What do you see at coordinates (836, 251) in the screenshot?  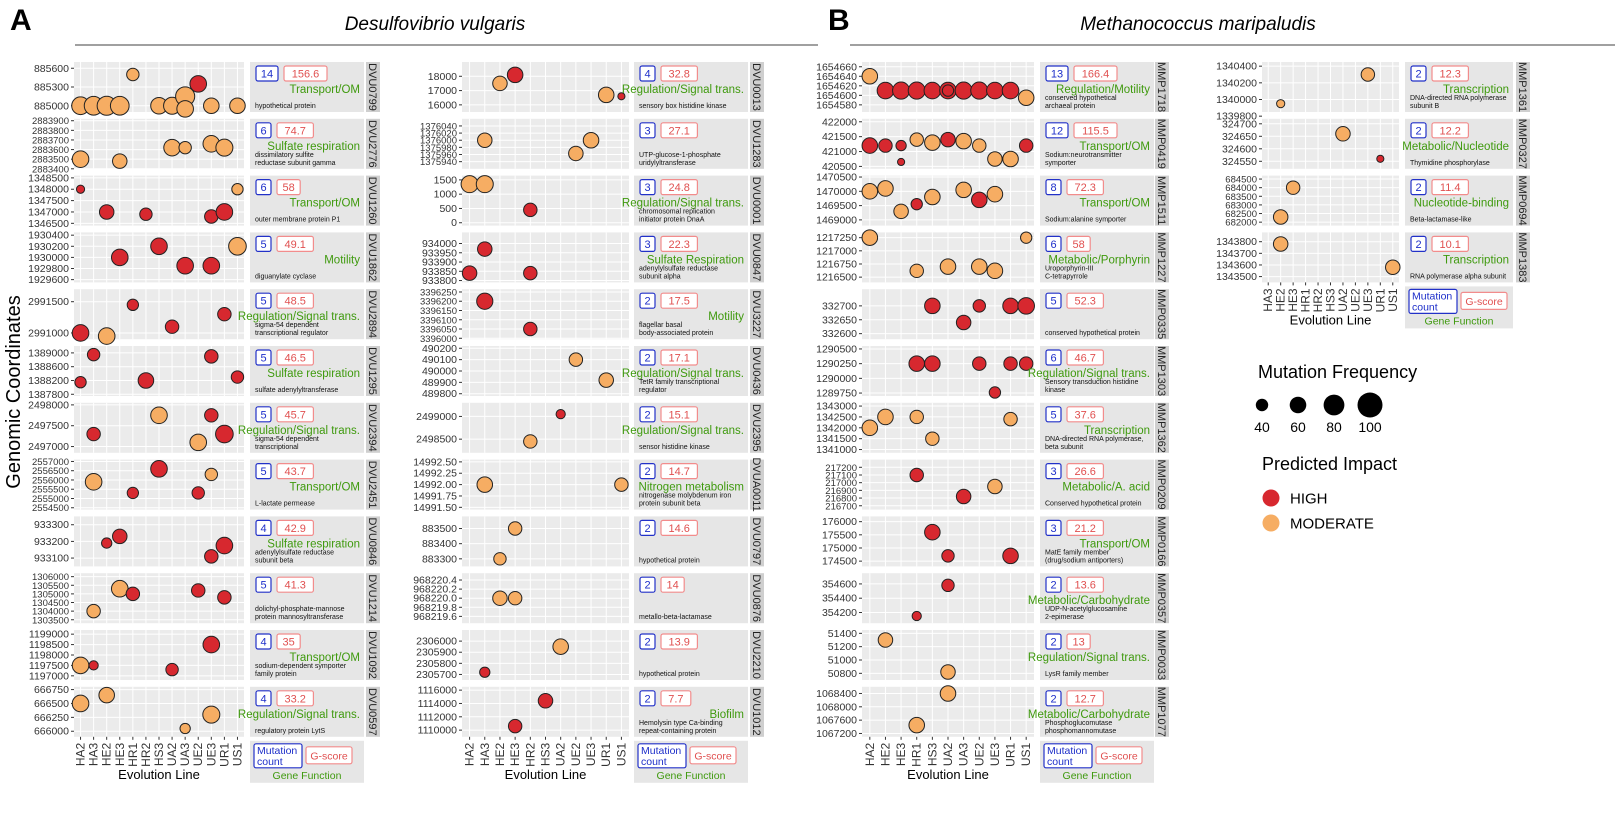 I see `y-tick-label: 1217000` at bounding box center [836, 251].